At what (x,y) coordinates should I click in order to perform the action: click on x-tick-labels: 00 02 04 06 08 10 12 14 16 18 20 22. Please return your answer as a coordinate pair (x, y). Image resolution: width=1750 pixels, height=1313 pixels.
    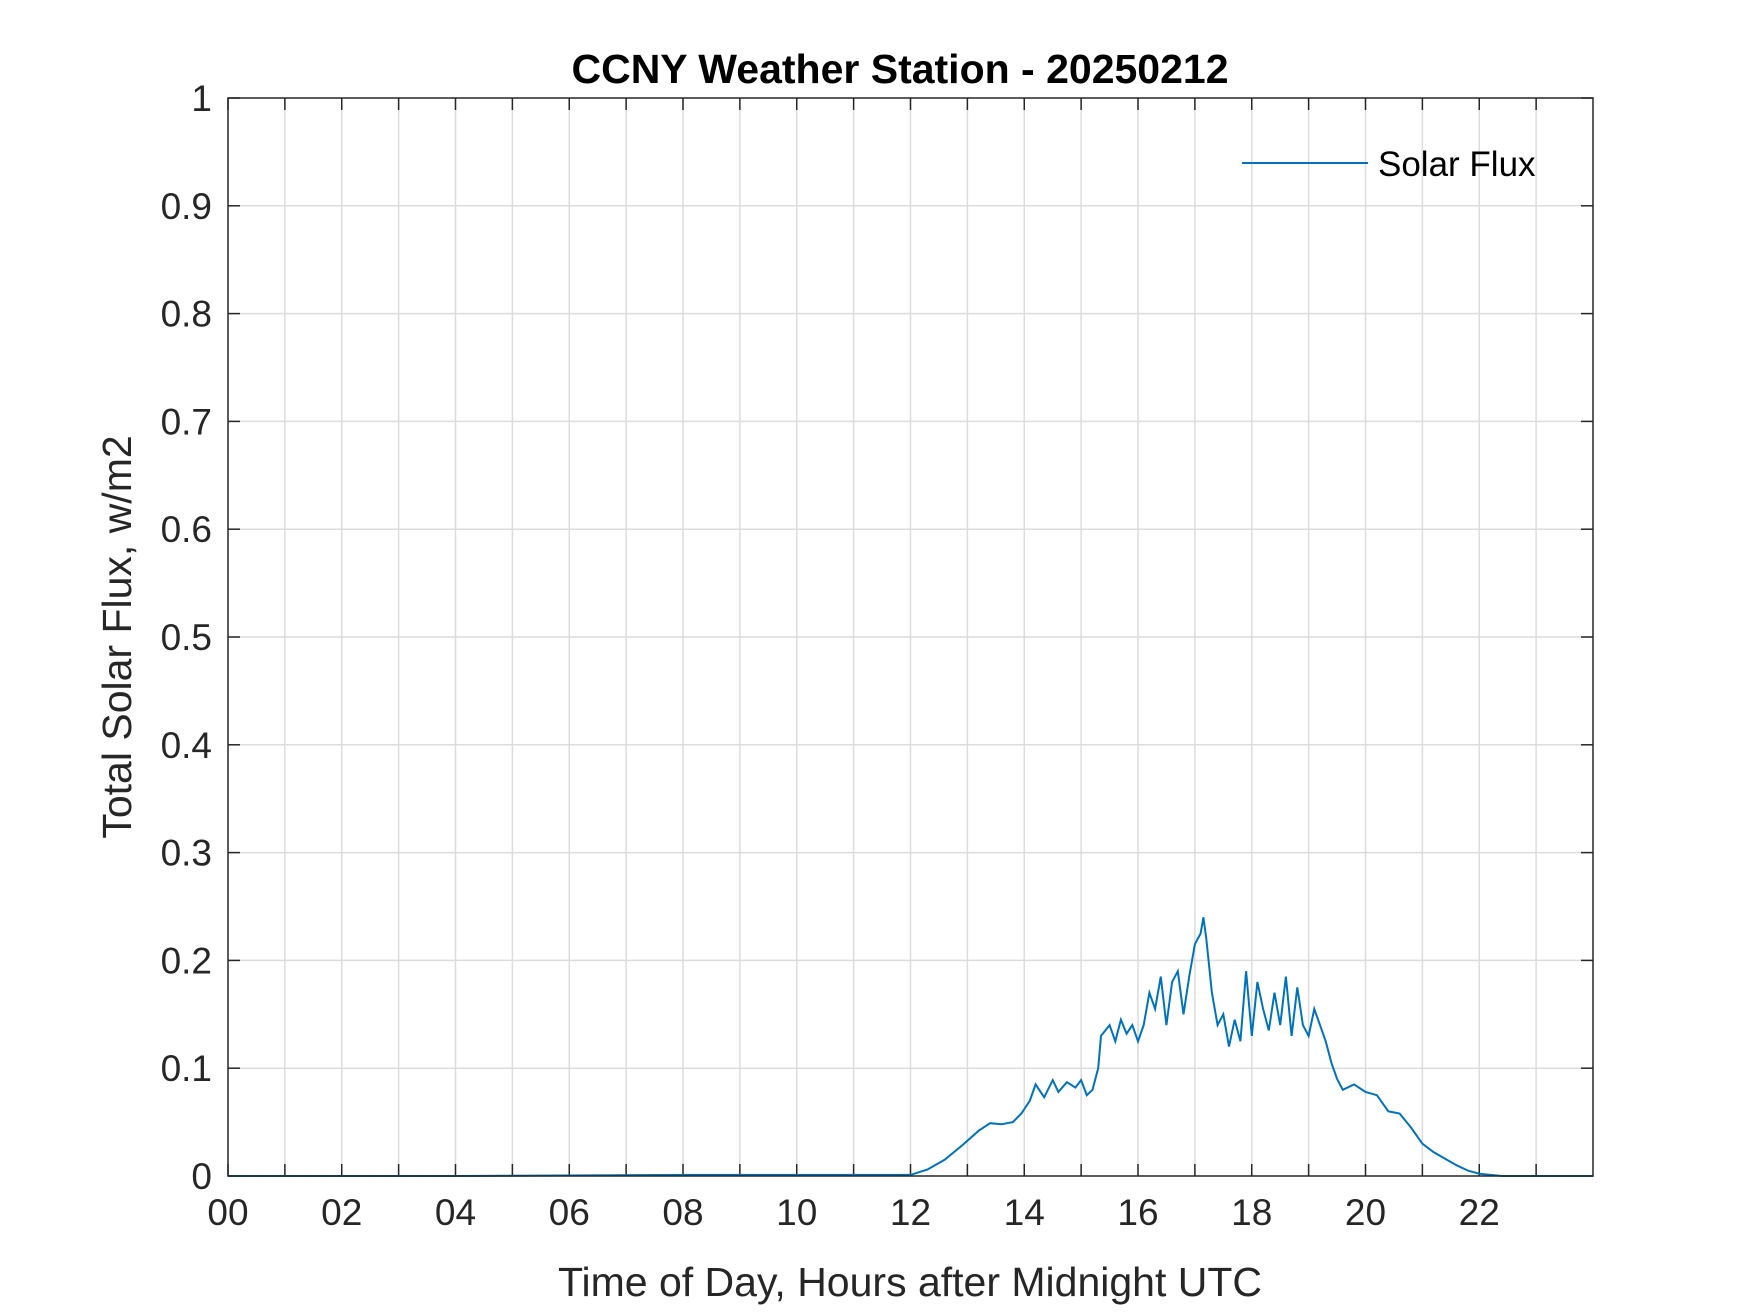
    Looking at the image, I should click on (853, 1212).